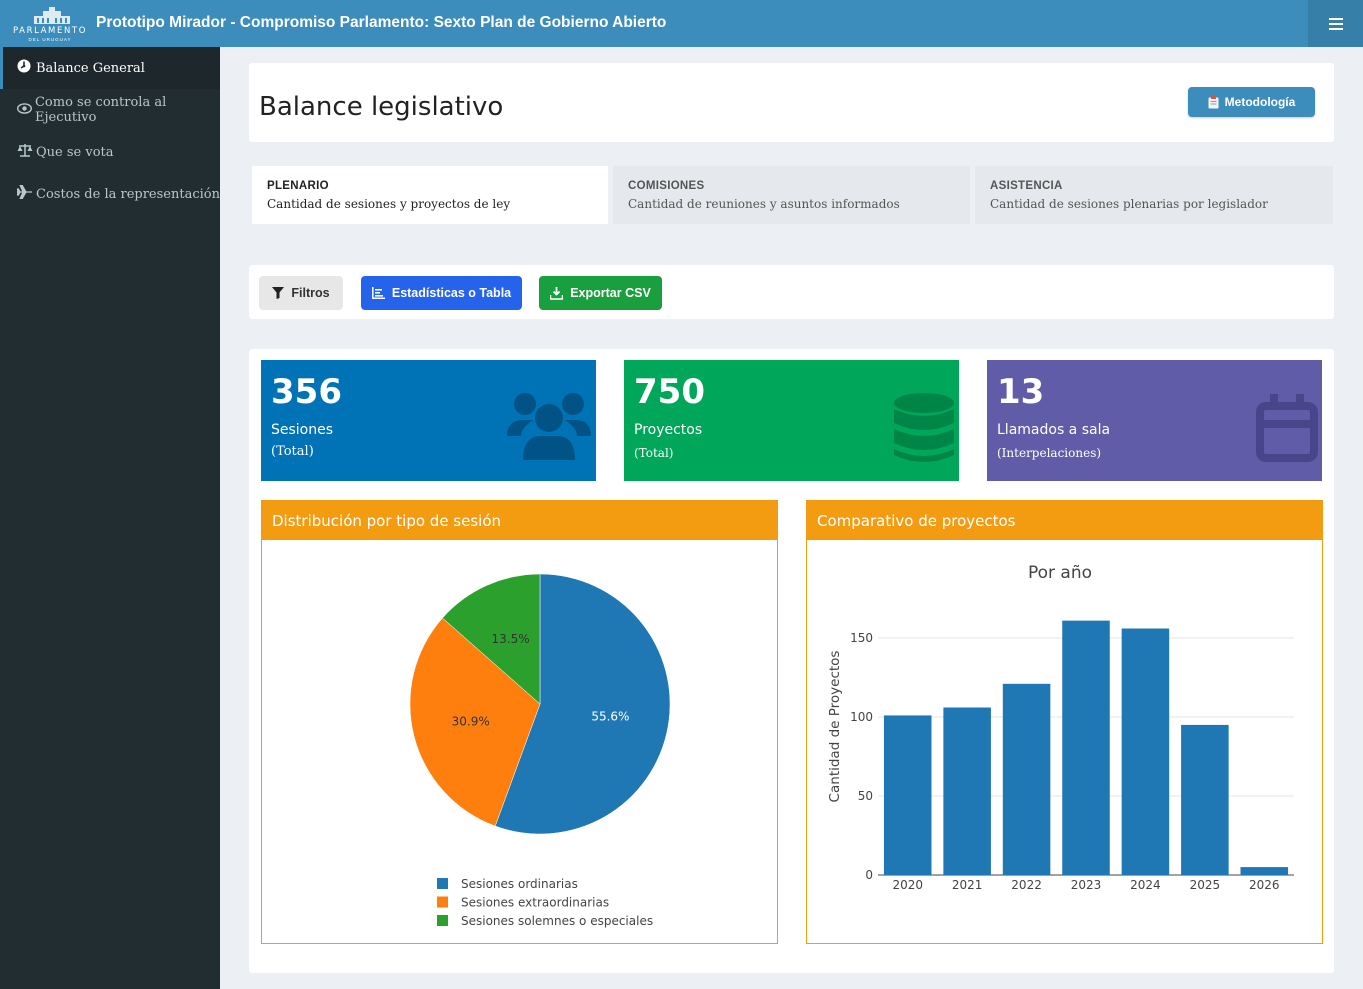  What do you see at coordinates (967, 885) in the screenshot?
I see `x-tick-label: 2021` at bounding box center [967, 885].